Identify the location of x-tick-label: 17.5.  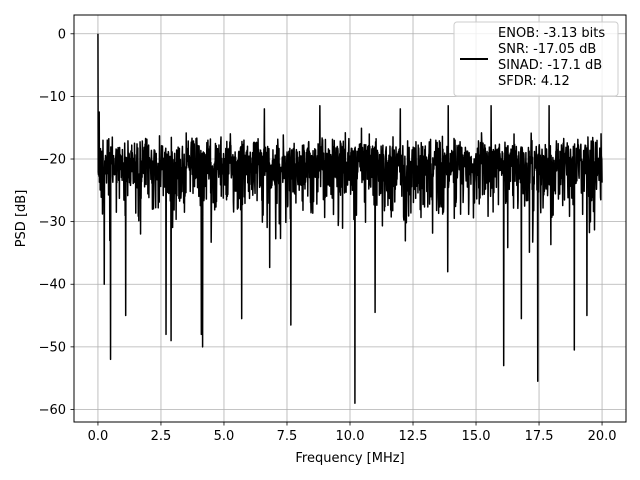
(539, 436).